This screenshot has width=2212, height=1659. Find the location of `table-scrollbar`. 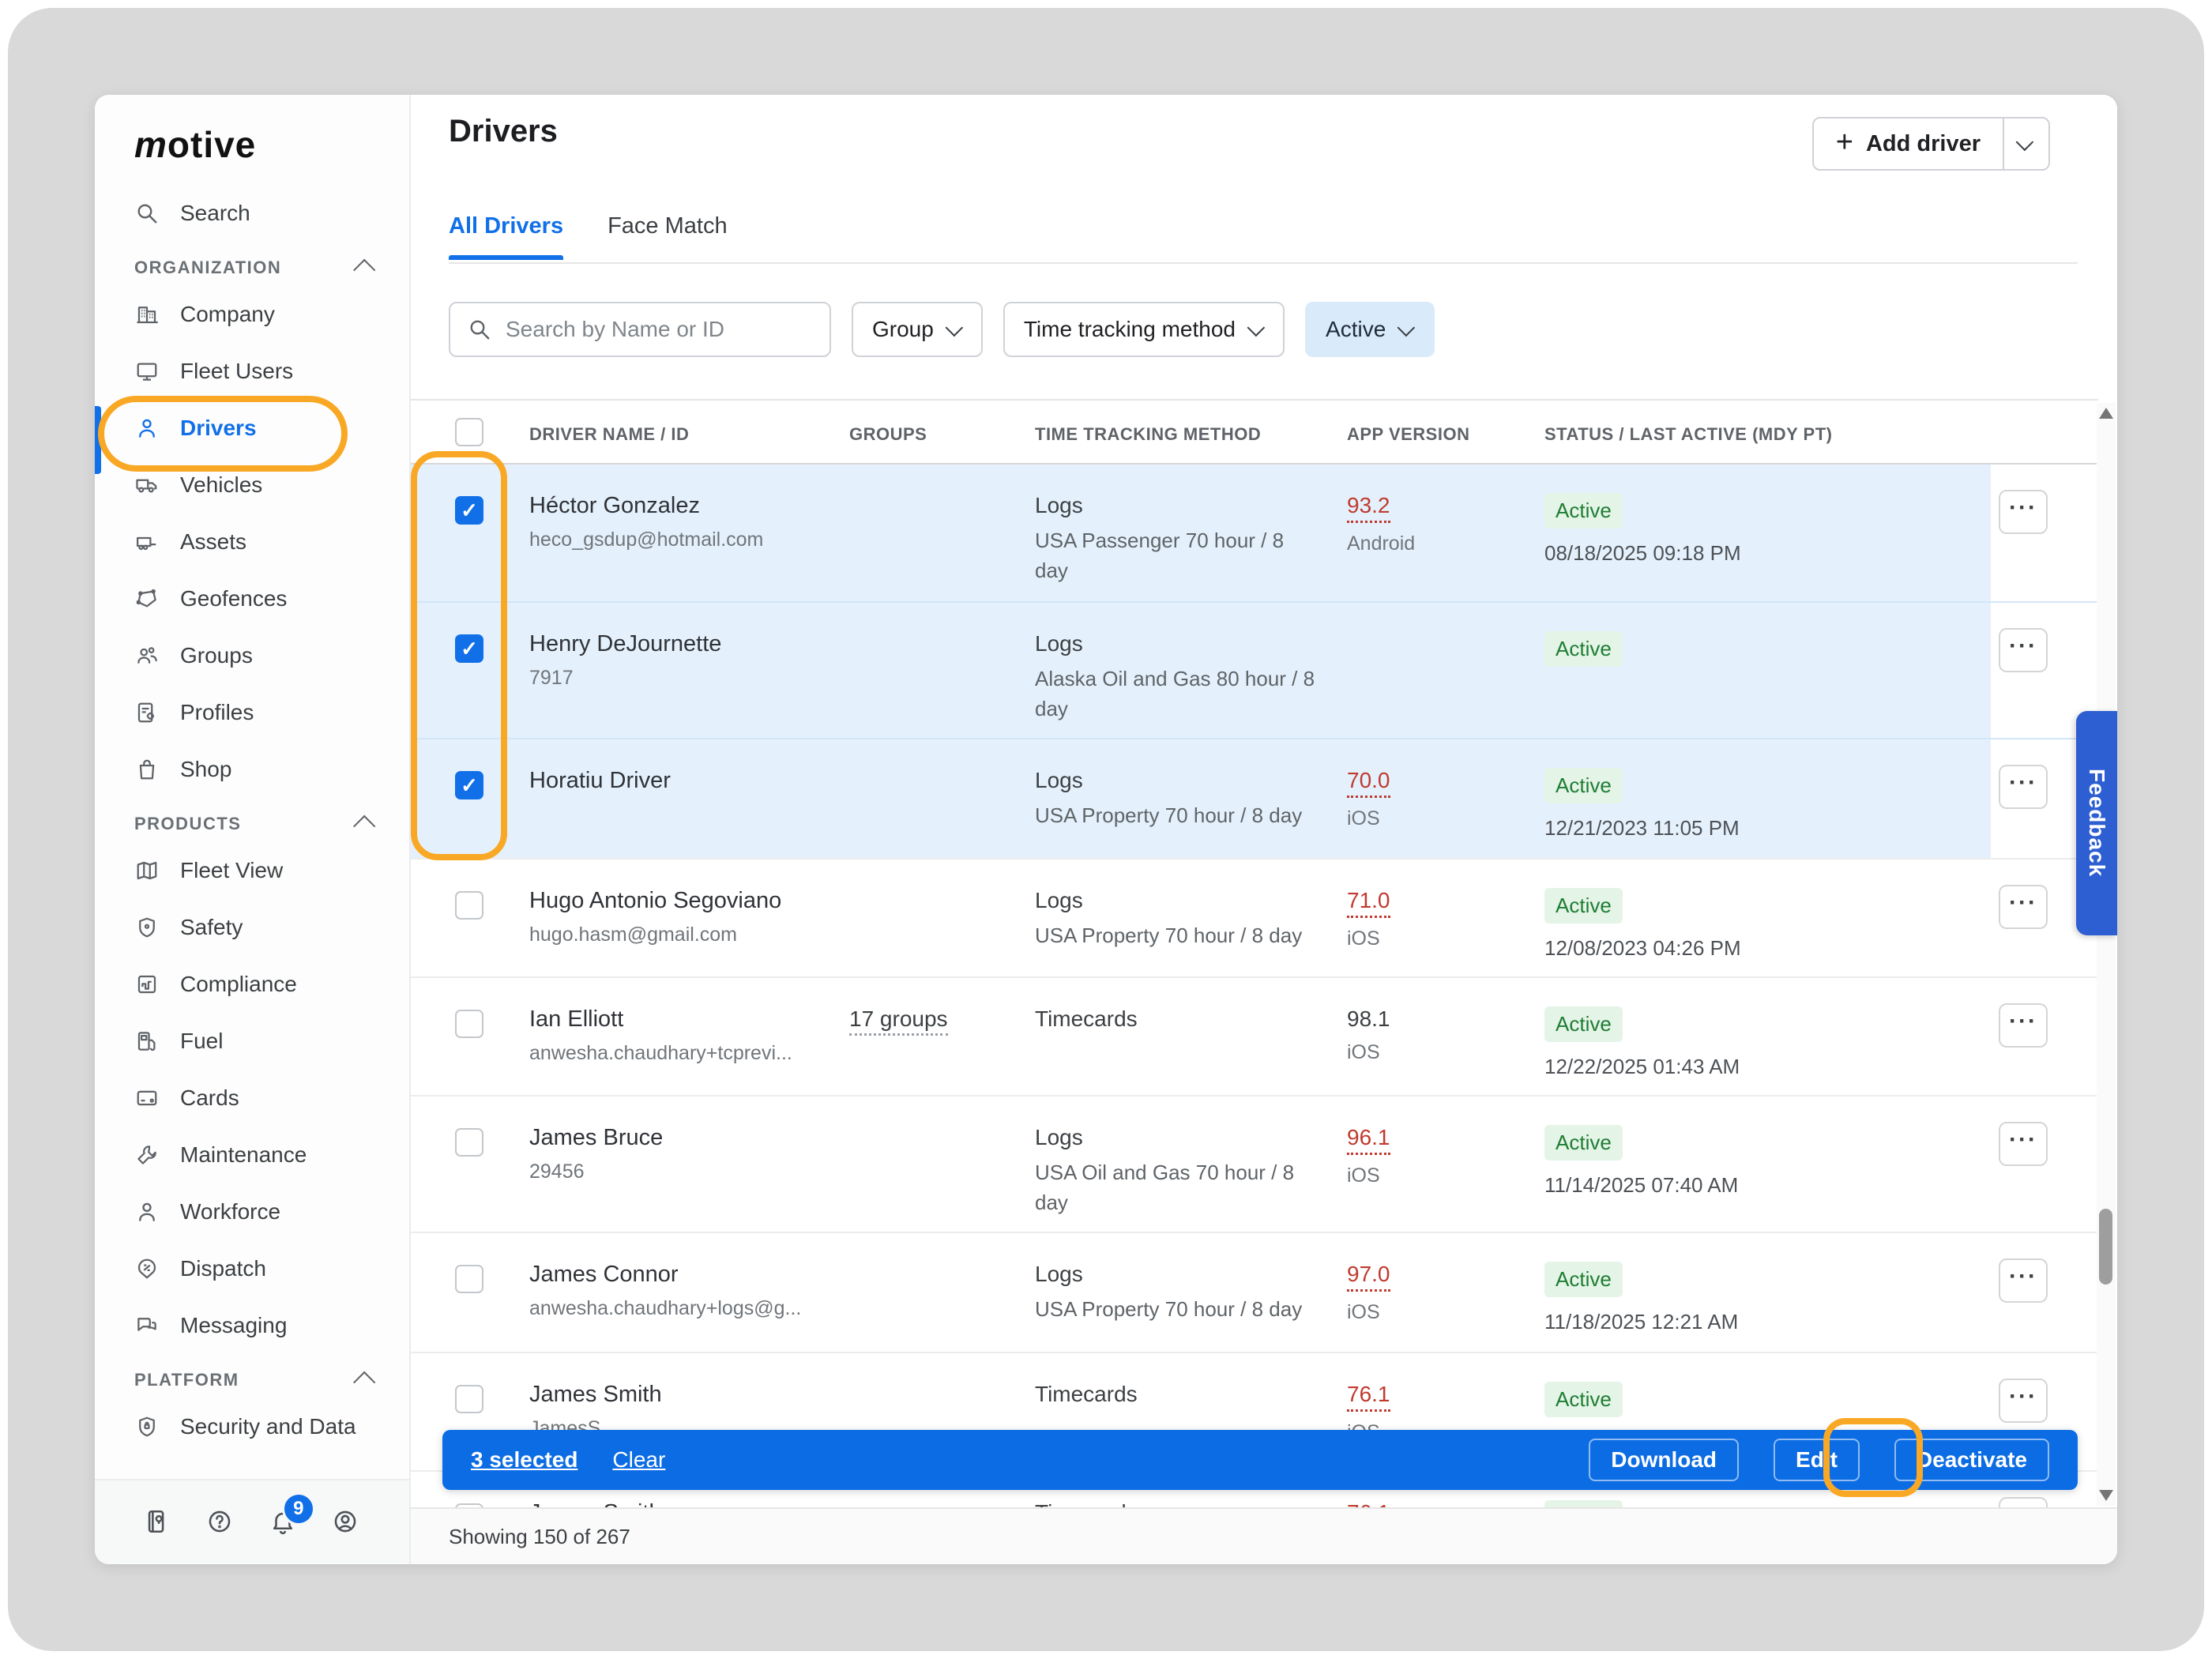

table-scrollbar is located at coordinates (2106, 955).